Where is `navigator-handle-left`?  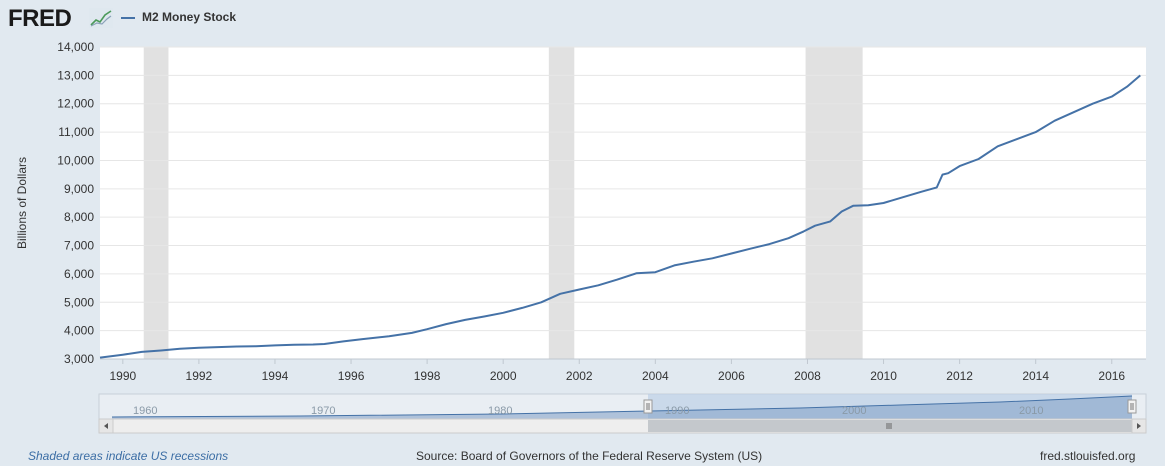
navigator-handle-left is located at coordinates (648, 406).